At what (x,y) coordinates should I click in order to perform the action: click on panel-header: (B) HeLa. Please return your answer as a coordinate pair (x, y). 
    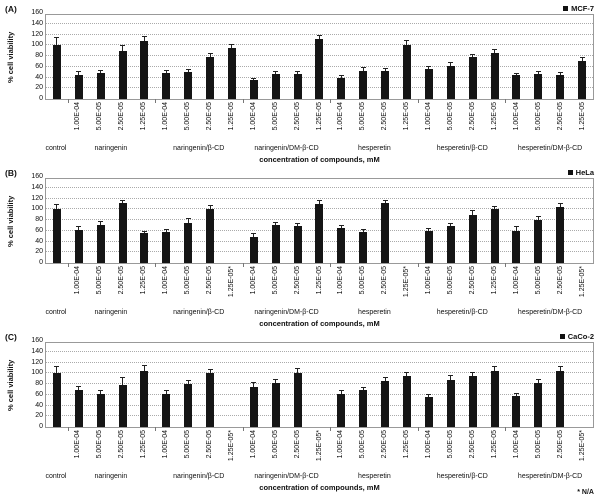
    Looking at the image, I should click on (299, 173).